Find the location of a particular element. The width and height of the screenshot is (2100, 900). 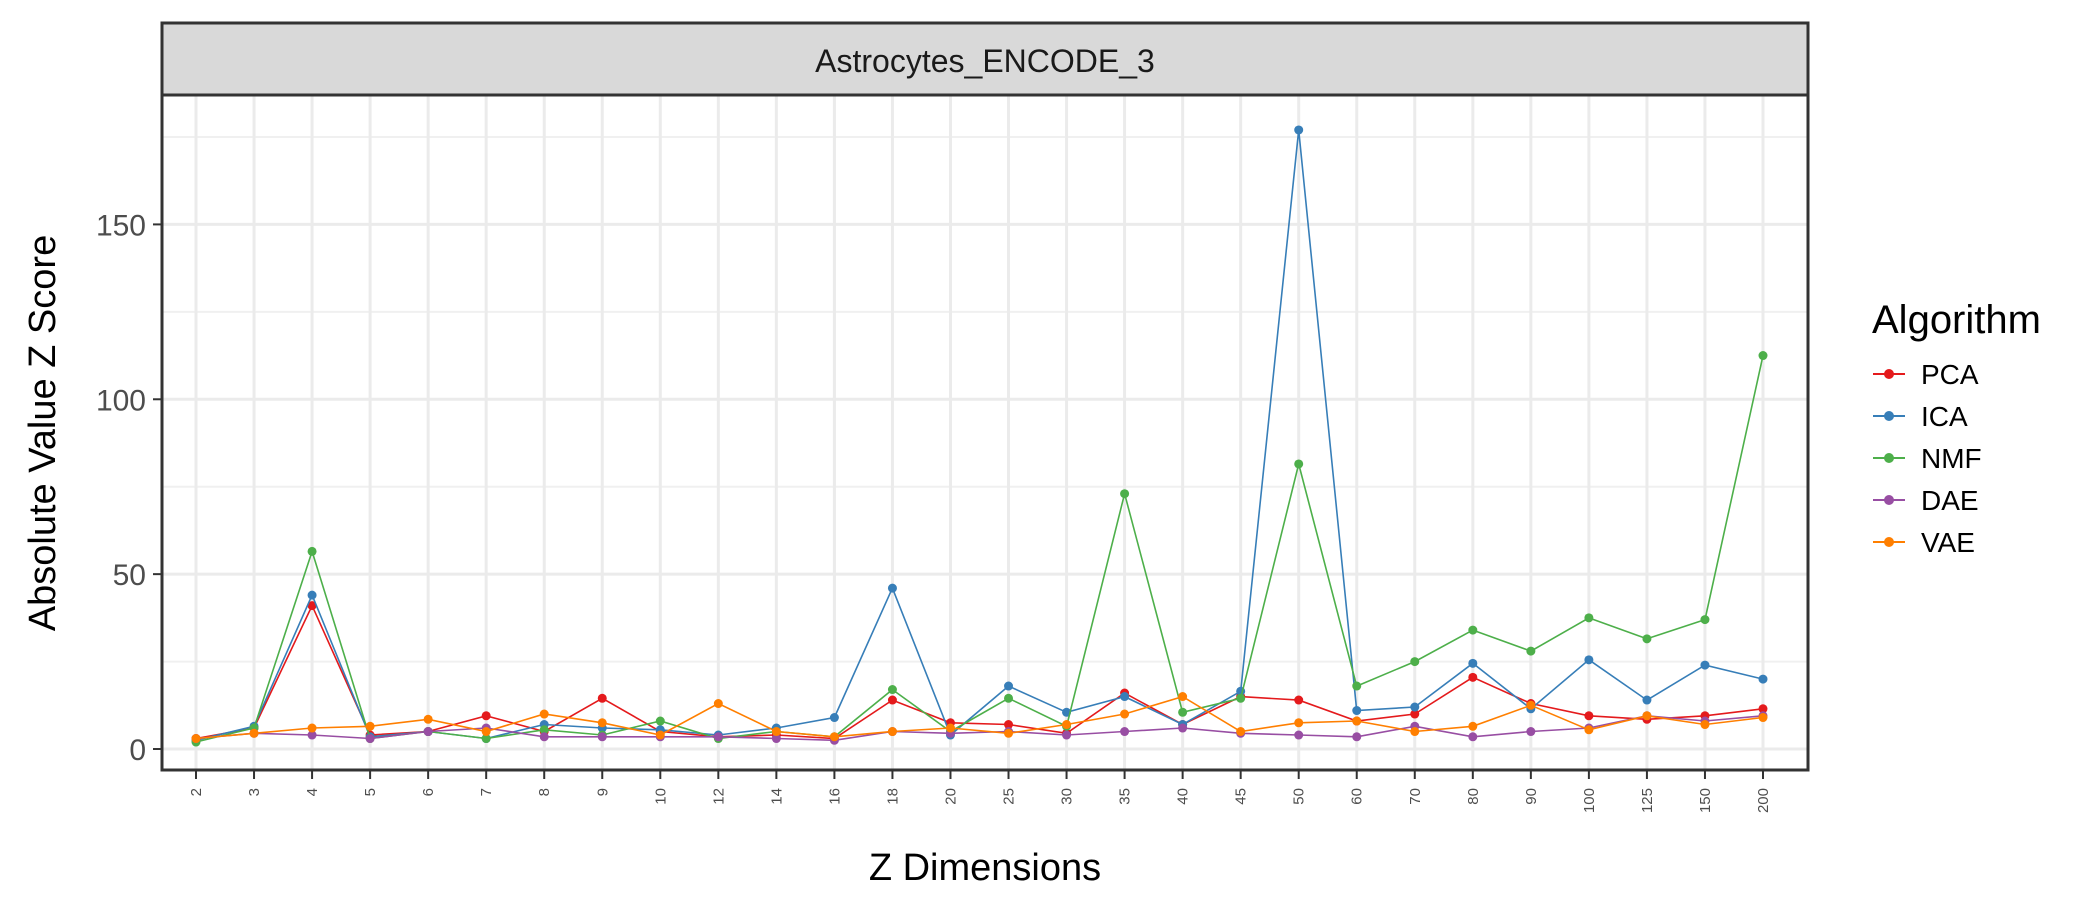

facet-strip is located at coordinates (985, 59).